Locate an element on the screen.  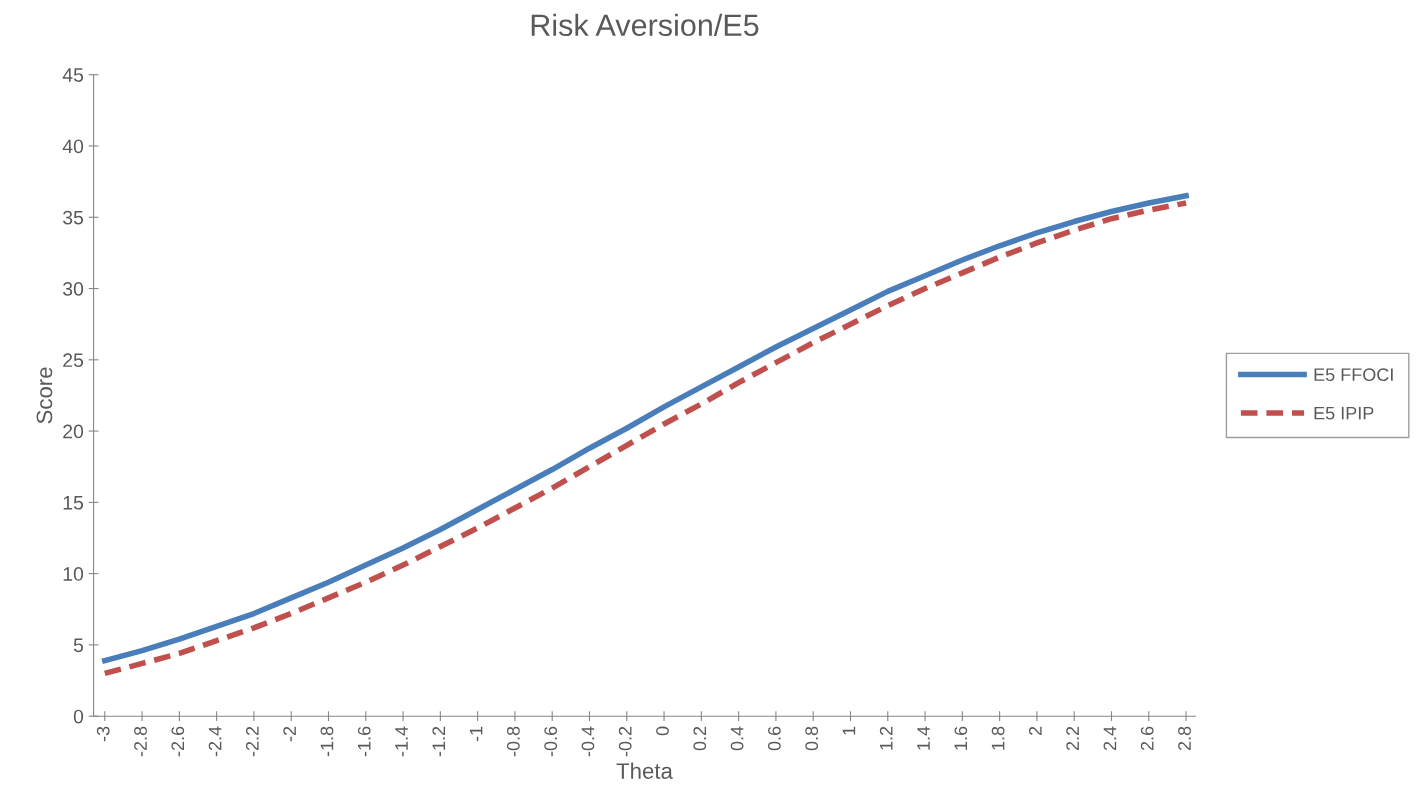
x-tick-label: 2 is located at coordinates (1035, 731).